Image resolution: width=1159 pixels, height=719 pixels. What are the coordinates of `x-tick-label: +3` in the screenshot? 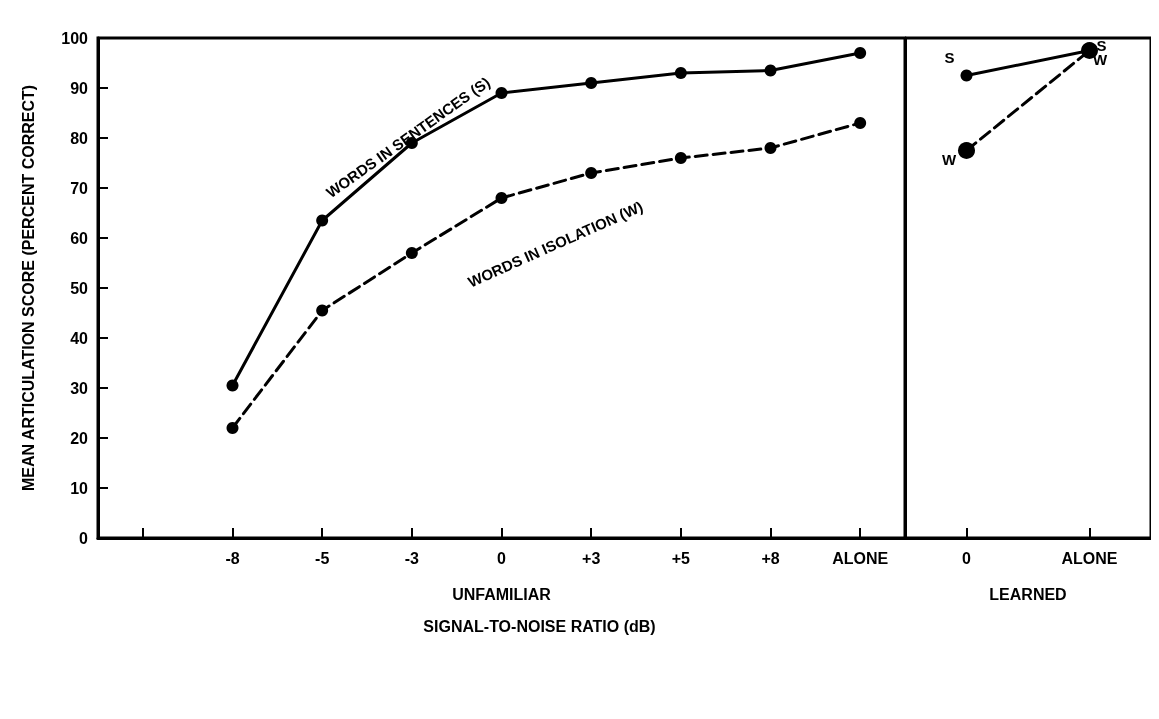 It's located at (591, 558).